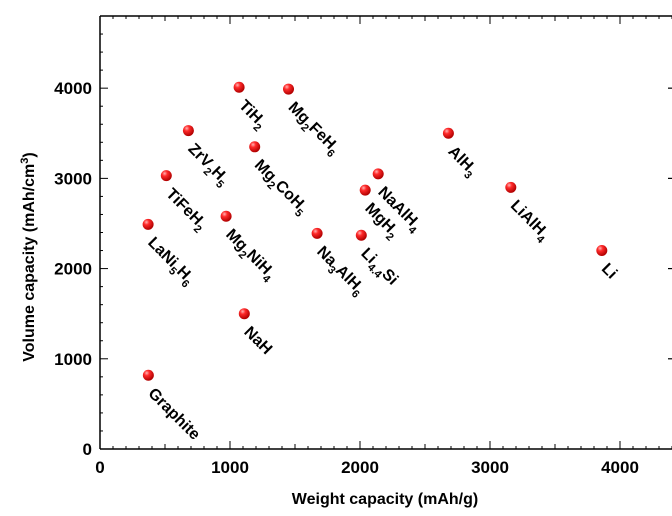 This screenshot has height=516, width=672. What do you see at coordinates (338, 271) in the screenshot?
I see `point-label: Na3AlH6` at bounding box center [338, 271].